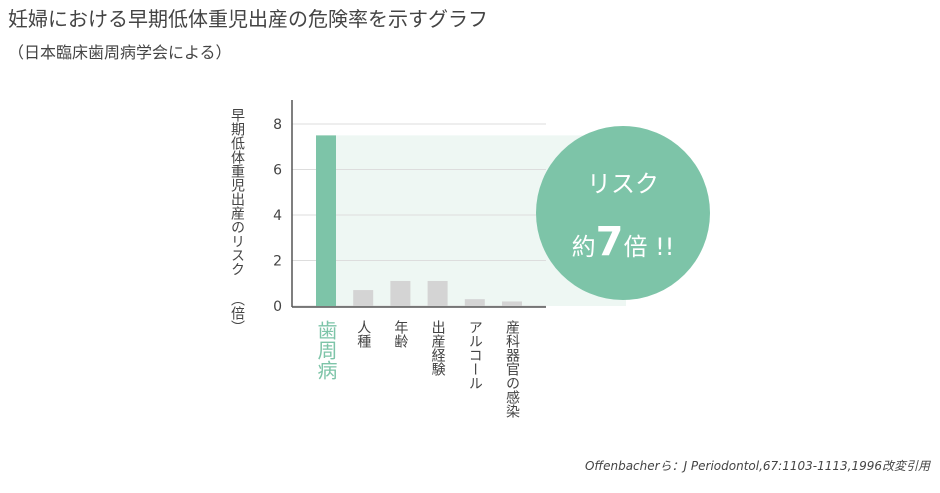  Describe the element at coordinates (610, 242) in the screenshot. I see `risk-value-part: 7` at that location.